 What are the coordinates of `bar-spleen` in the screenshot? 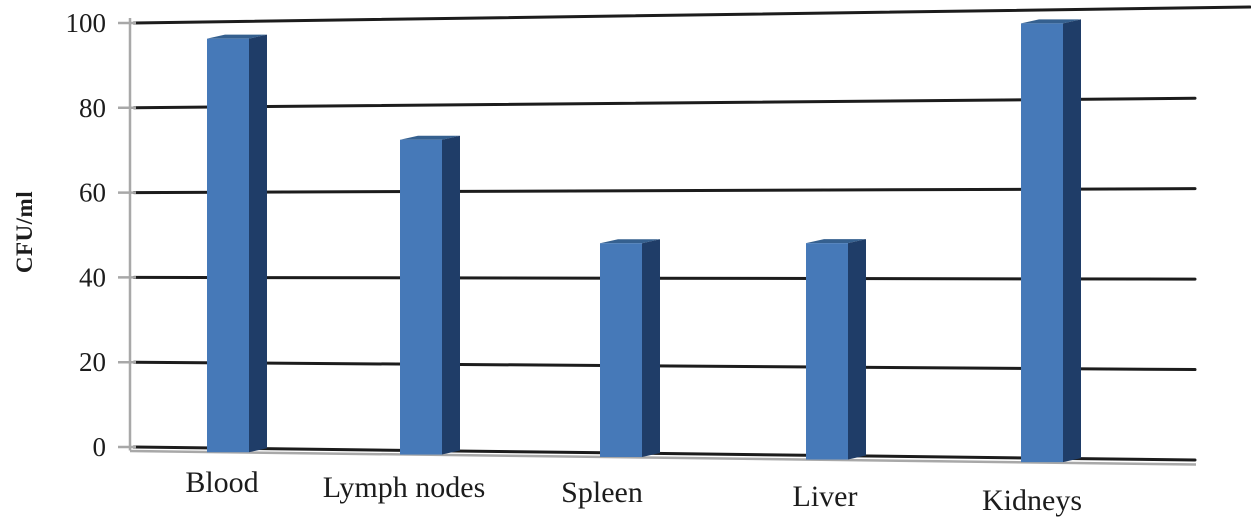 It's located at (621, 350).